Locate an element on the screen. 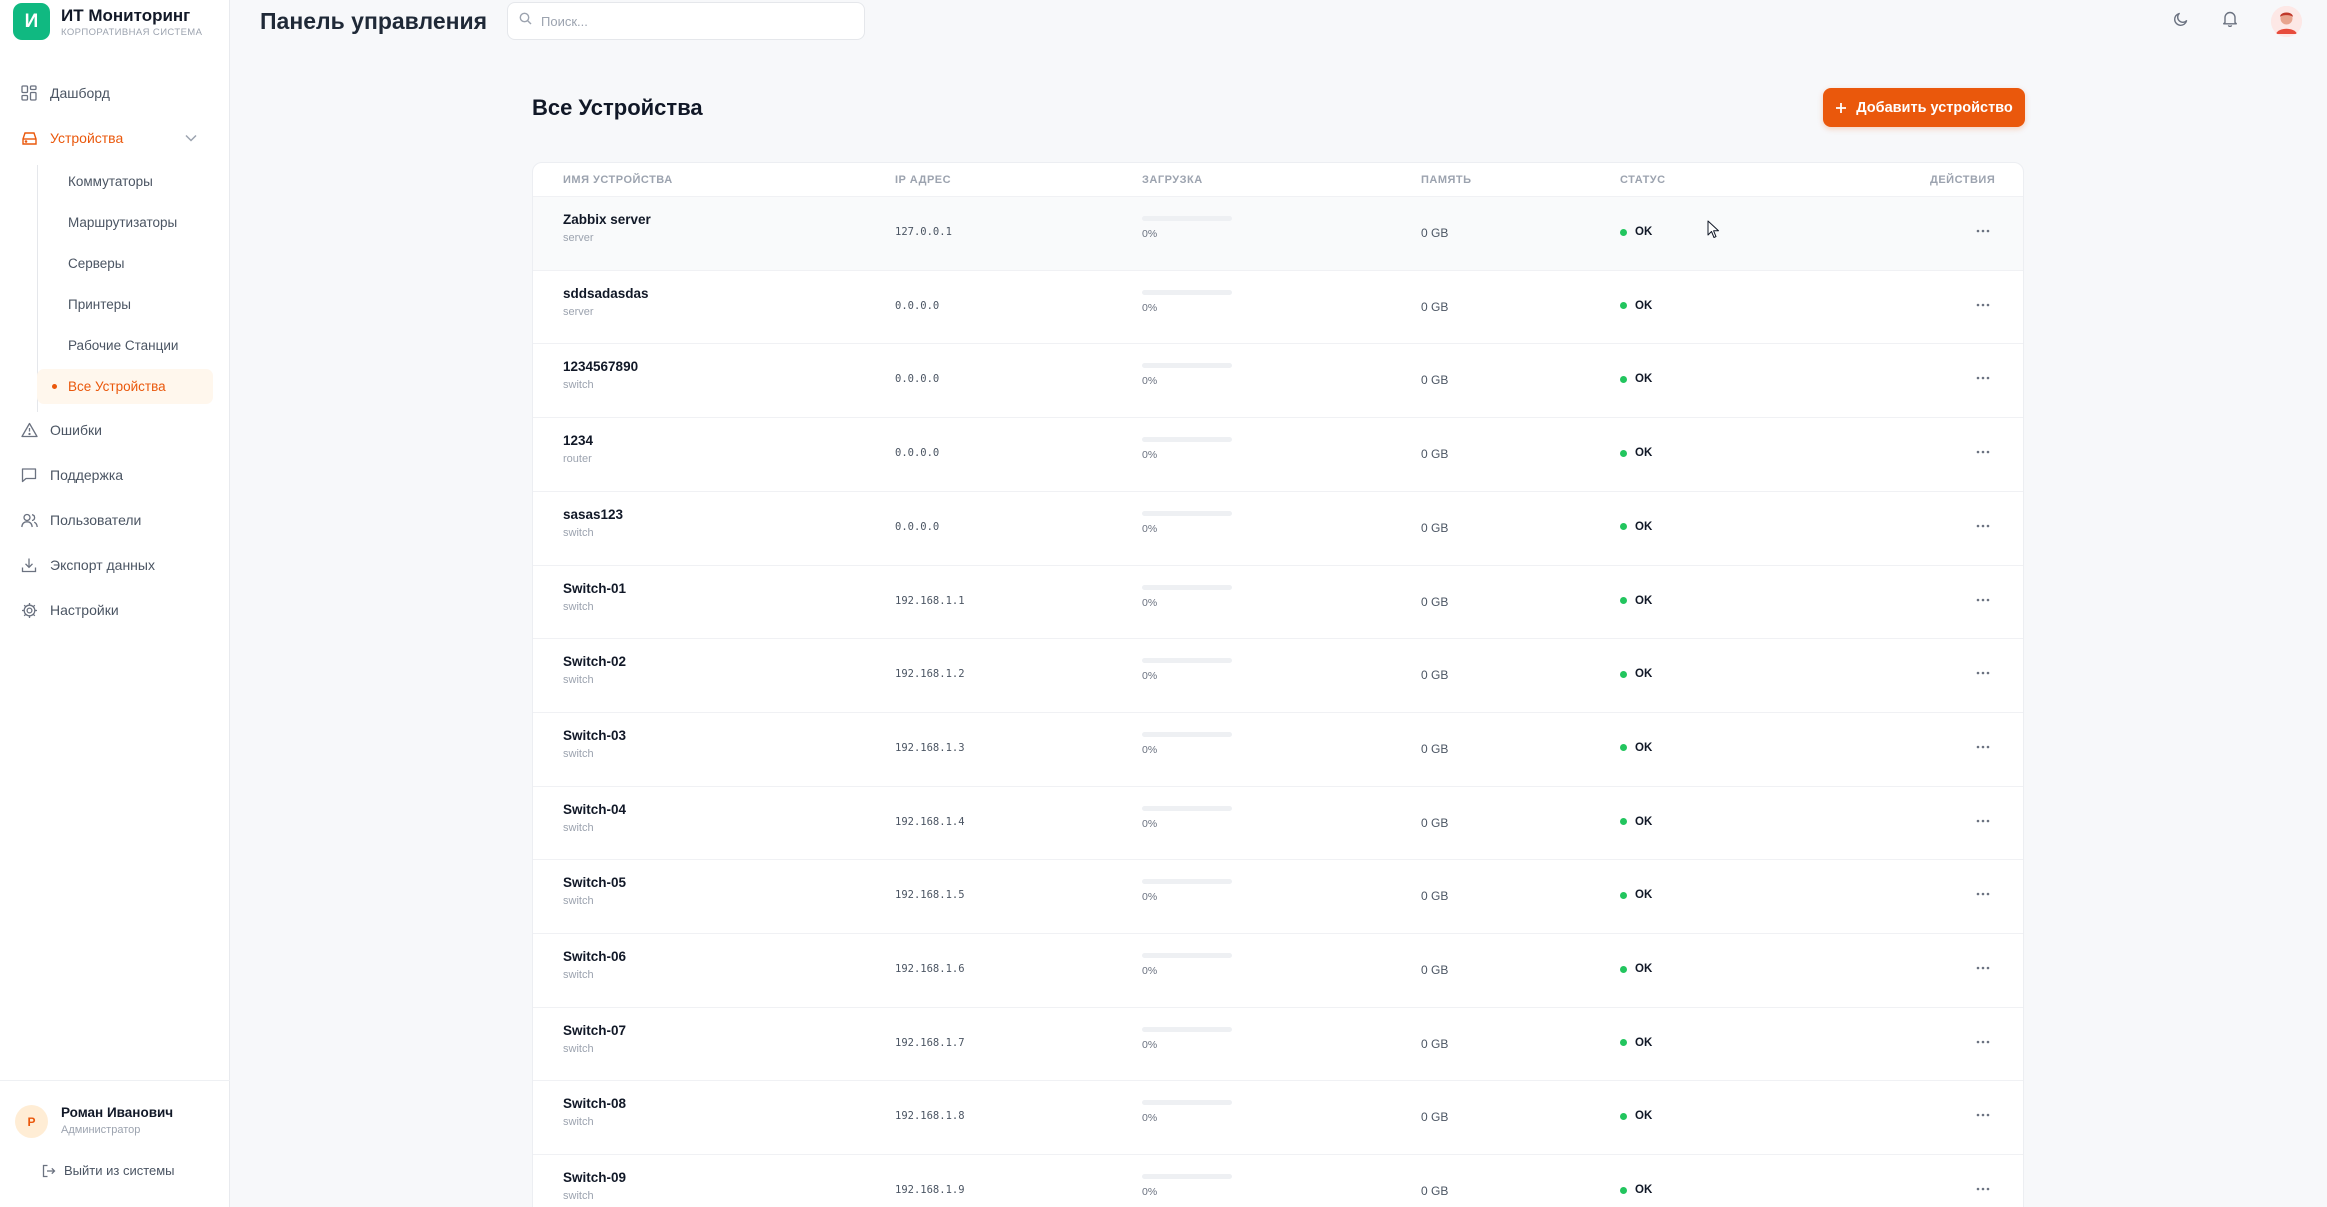 The height and width of the screenshot is (1207, 2327). table-row: Switch-08 switch 192.168.1.8 0% 0 GB OK is located at coordinates (1278, 1117).